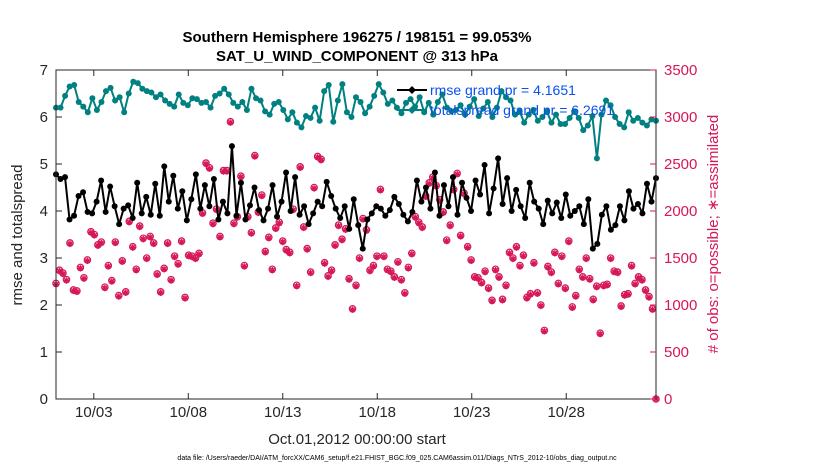 The image size is (830, 470). What do you see at coordinates (44, 258) in the screenshot?
I see `y-left-tick-label: 3` at bounding box center [44, 258].